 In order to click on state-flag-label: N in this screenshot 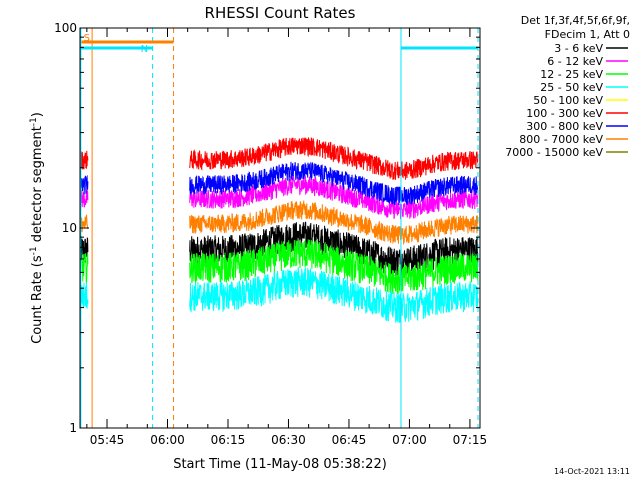, I will do `click(144, 49)`.